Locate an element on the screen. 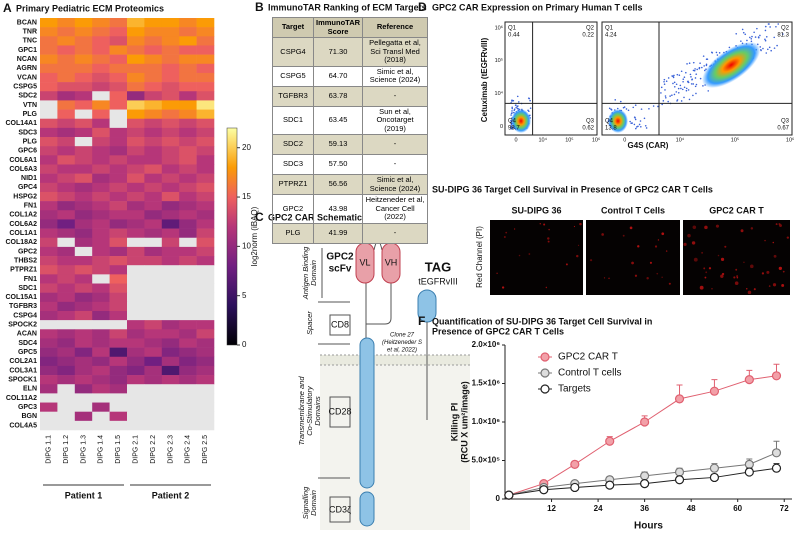 The height and width of the screenshot is (534, 800). row-label: COL14A1 is located at coordinates (21, 123).